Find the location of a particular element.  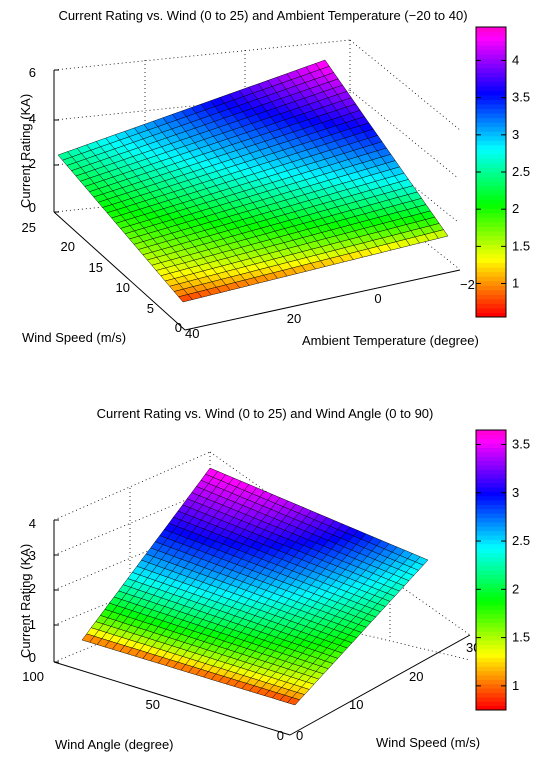

x-axis-label: Wind Angle (degree) is located at coordinates (114, 744).